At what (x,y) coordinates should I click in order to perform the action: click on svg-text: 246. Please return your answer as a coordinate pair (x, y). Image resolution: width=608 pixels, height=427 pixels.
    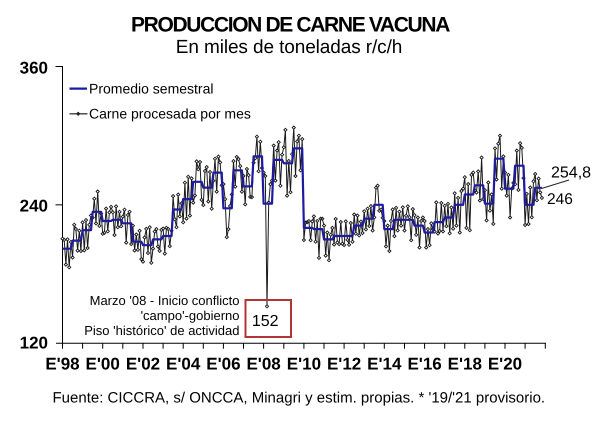
    Looking at the image, I should click on (560, 199).